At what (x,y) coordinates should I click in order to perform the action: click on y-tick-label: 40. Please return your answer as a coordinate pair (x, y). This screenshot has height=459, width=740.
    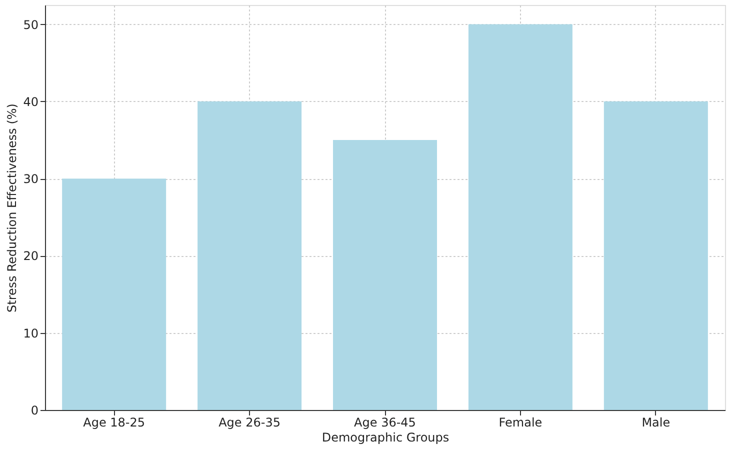
    Looking at the image, I should click on (30, 101).